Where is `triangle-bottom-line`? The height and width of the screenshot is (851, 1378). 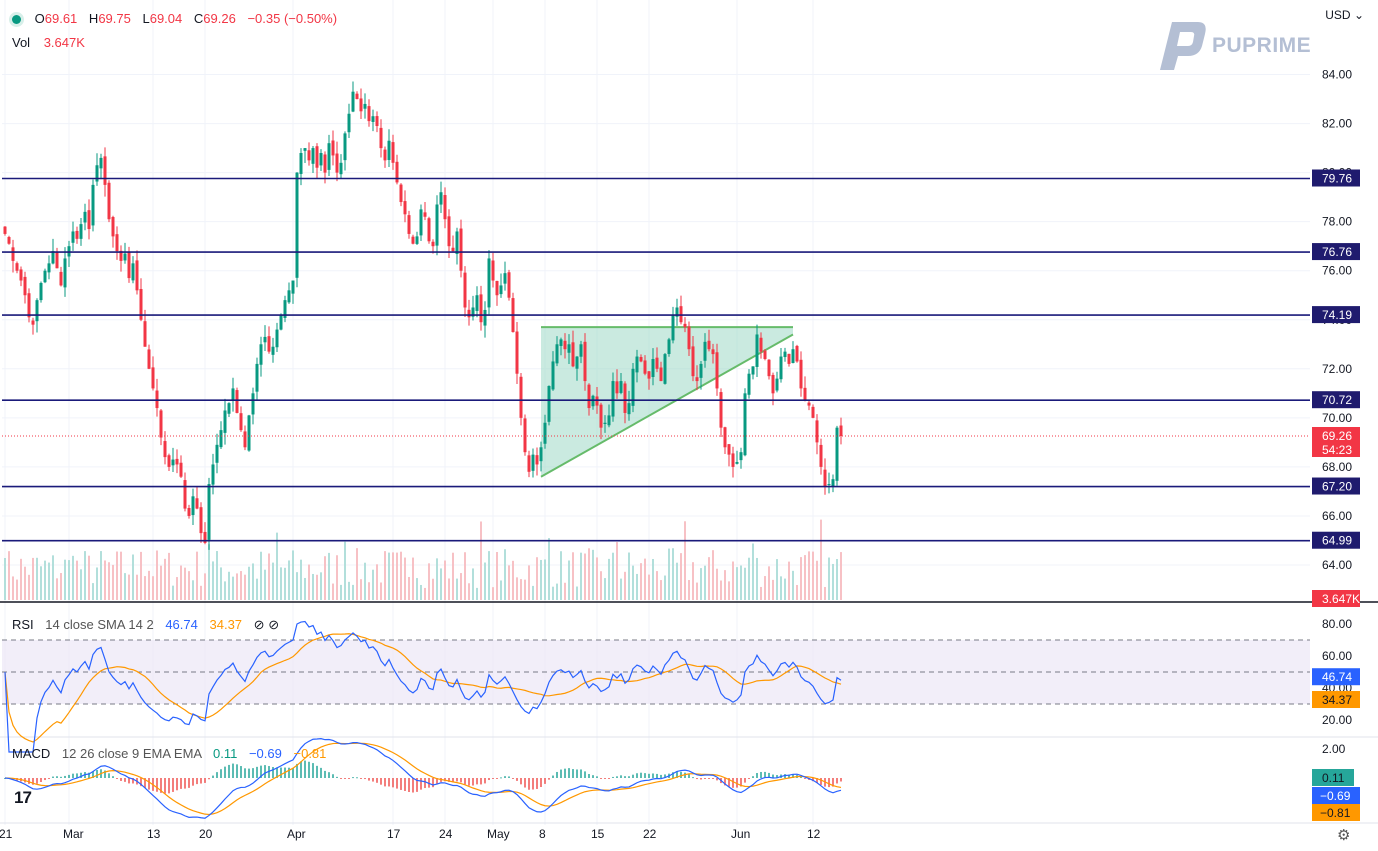
triangle-bottom-line is located at coordinates (667, 405).